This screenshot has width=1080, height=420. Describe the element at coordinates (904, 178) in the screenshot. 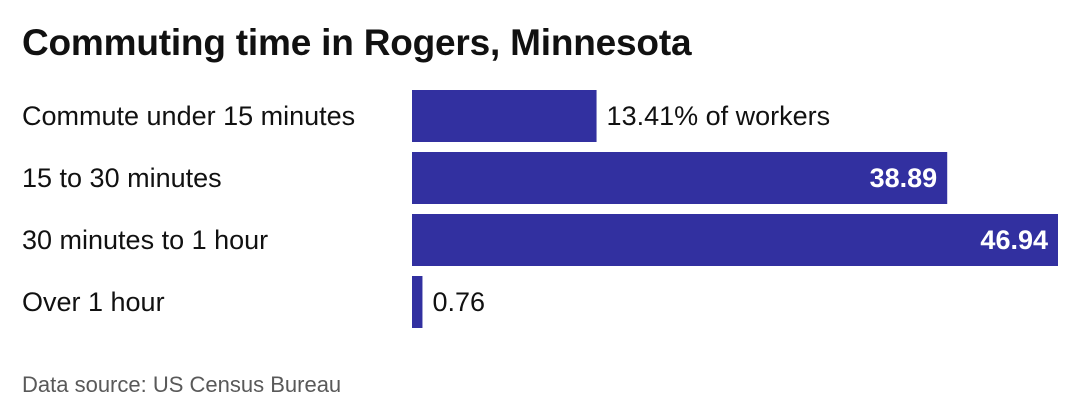

I see `value-label: 38.89` at that location.